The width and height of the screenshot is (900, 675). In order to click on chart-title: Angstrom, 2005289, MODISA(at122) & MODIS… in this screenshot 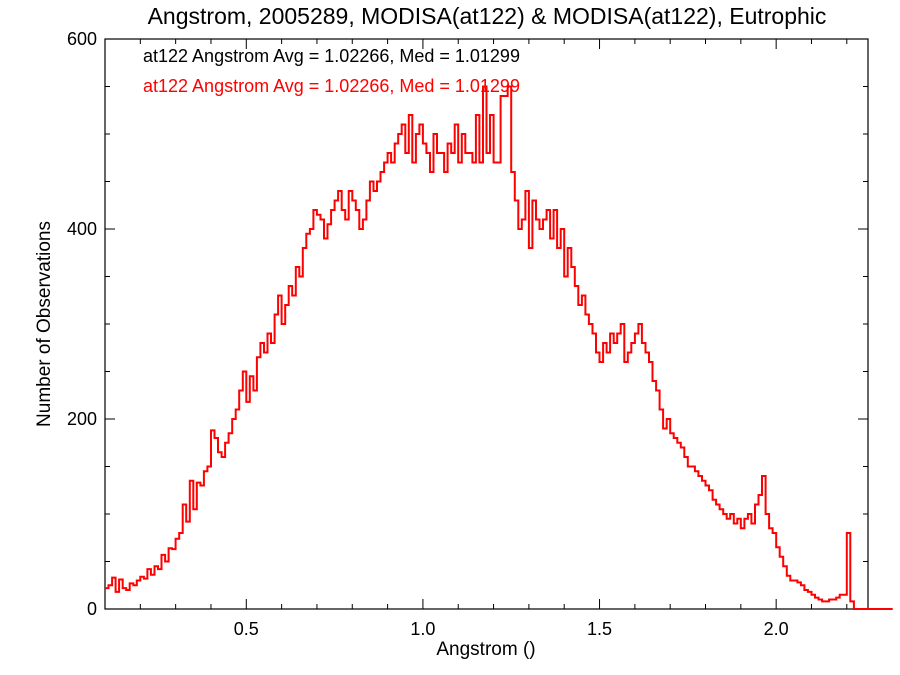, I will do `click(487, 16)`.